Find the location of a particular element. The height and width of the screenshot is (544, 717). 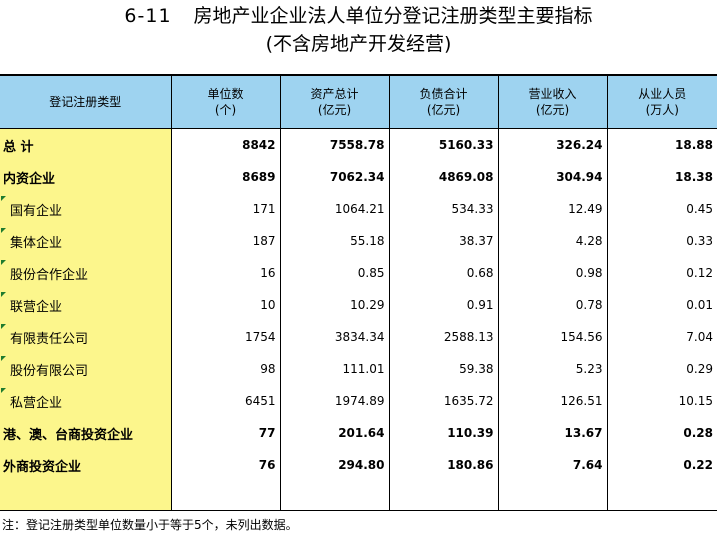

row-label: 外商投资企业 is located at coordinates (86, 465).